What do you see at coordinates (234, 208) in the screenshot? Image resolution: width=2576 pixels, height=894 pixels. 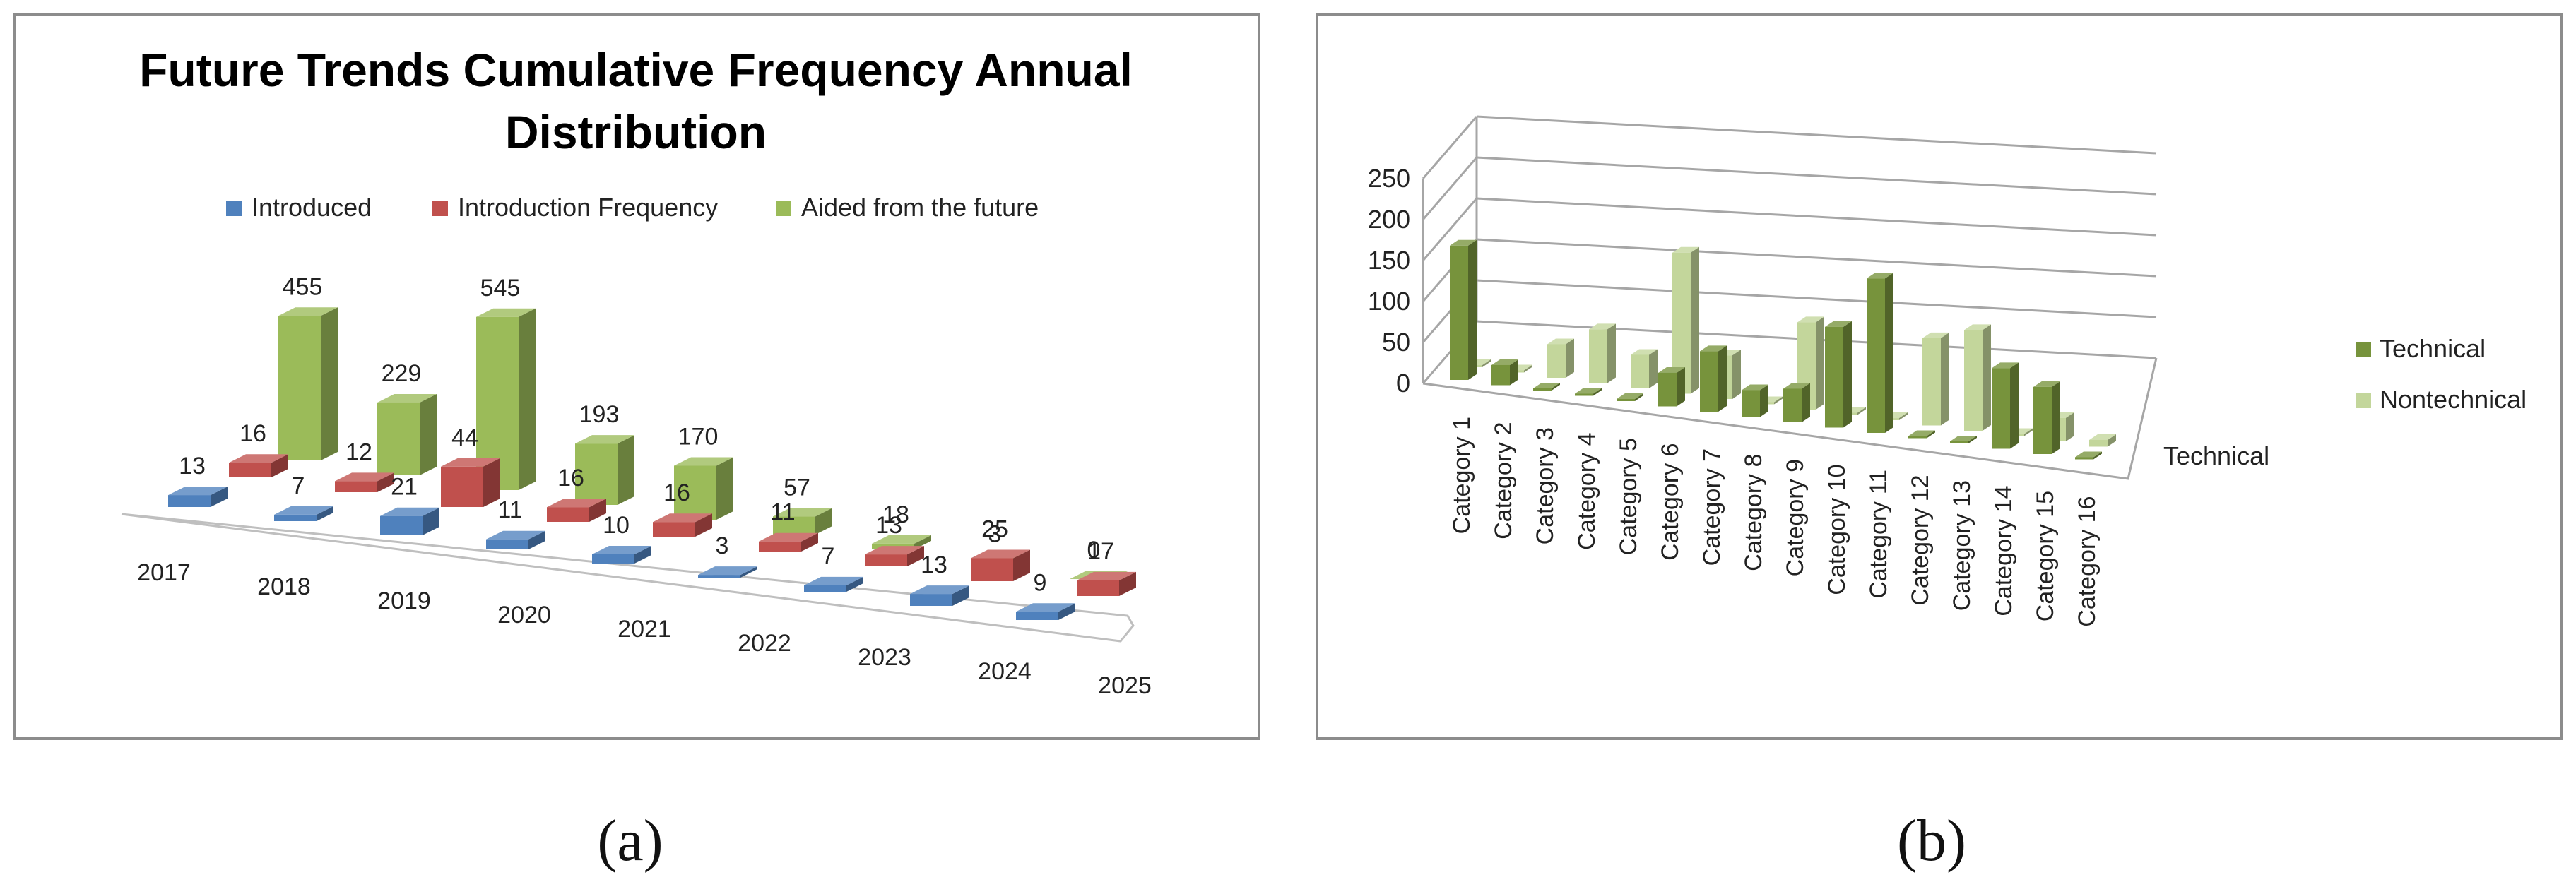 I see `legend-swatch-introduced` at bounding box center [234, 208].